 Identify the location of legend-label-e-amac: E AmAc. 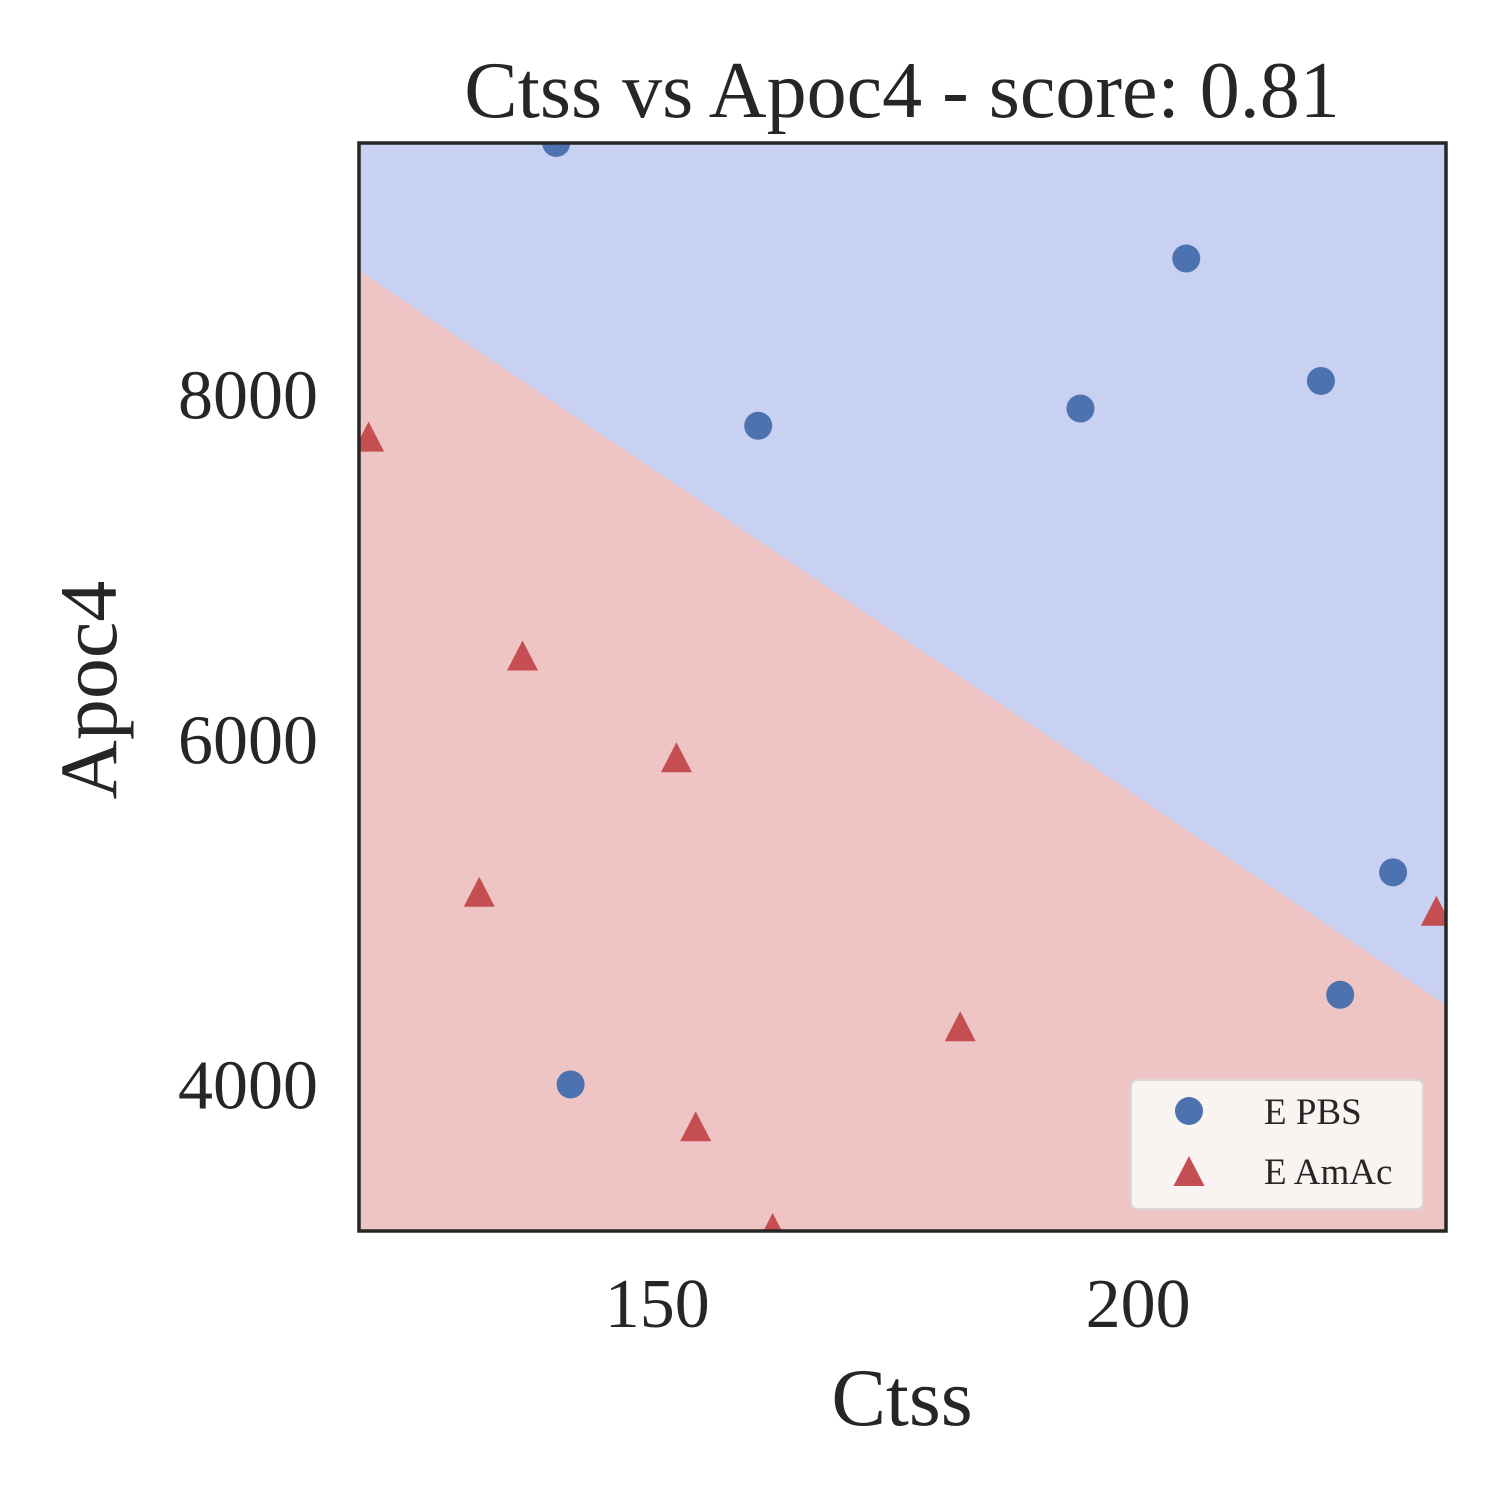
(1328, 1172).